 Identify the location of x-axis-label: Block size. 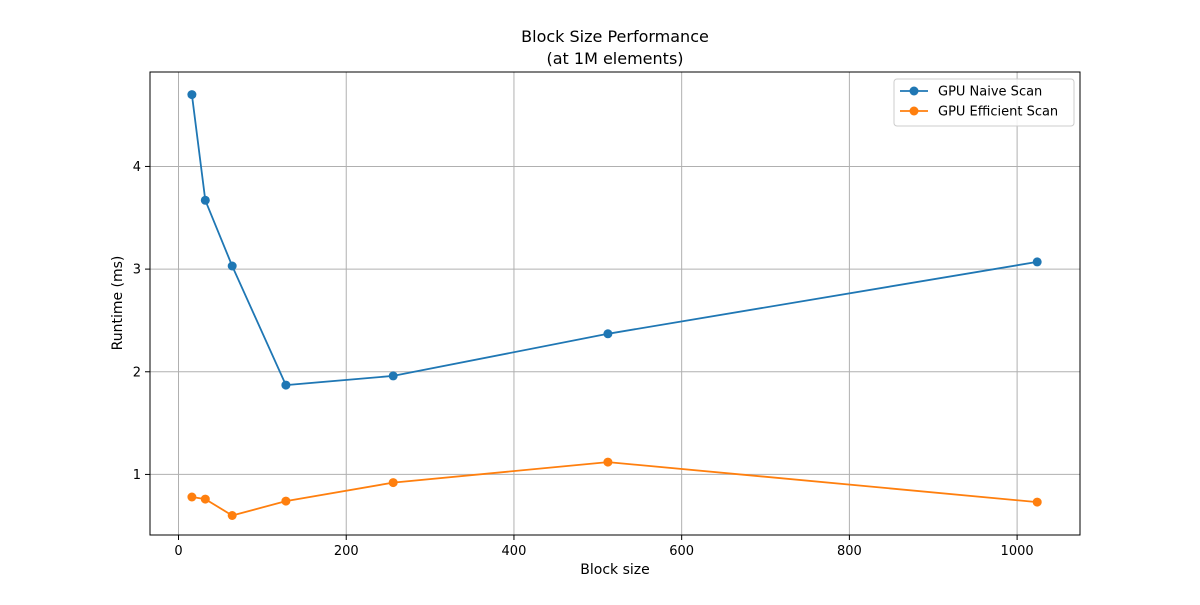
(614, 570).